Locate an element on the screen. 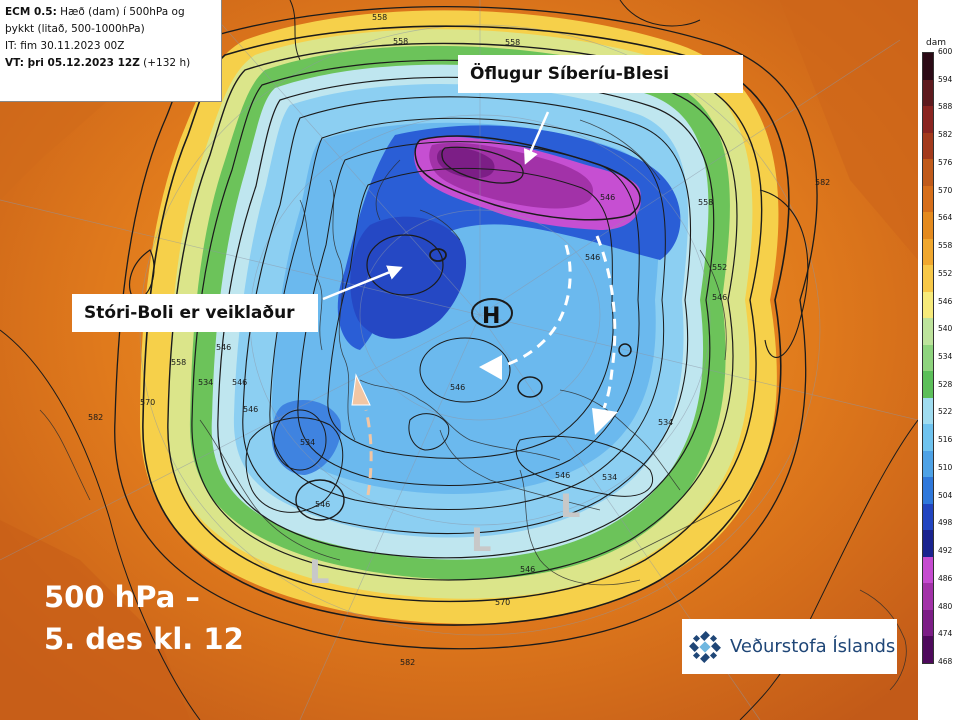  colorbar-tick-label: 522 is located at coordinates (945, 412).